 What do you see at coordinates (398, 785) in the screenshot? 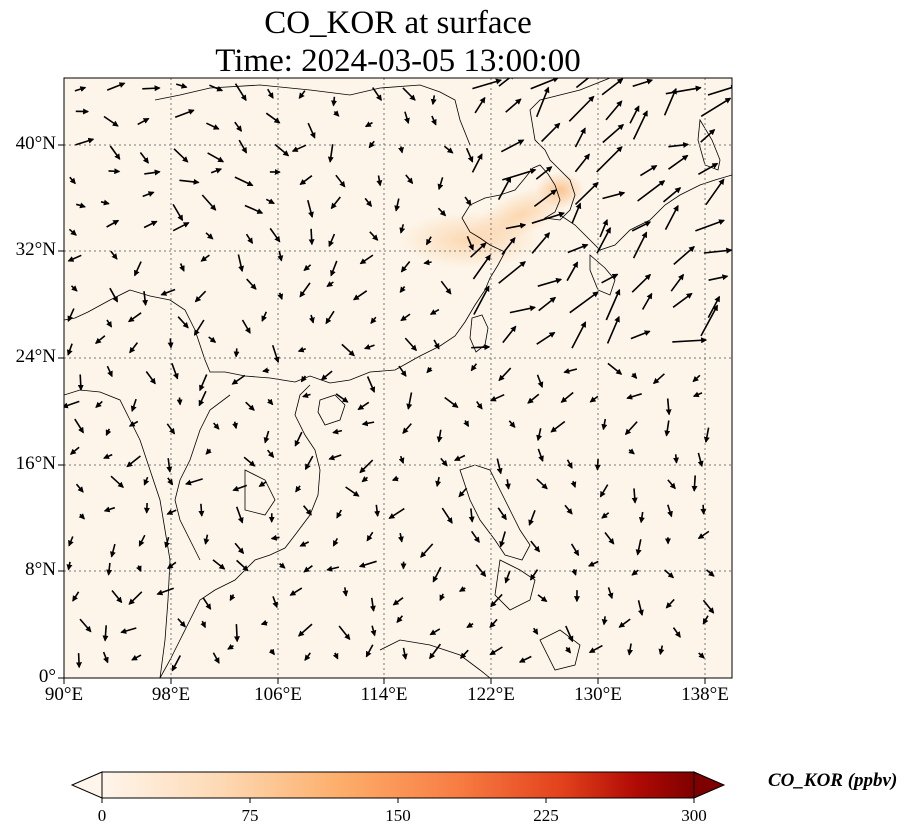
I see `colorbar-gradient` at bounding box center [398, 785].